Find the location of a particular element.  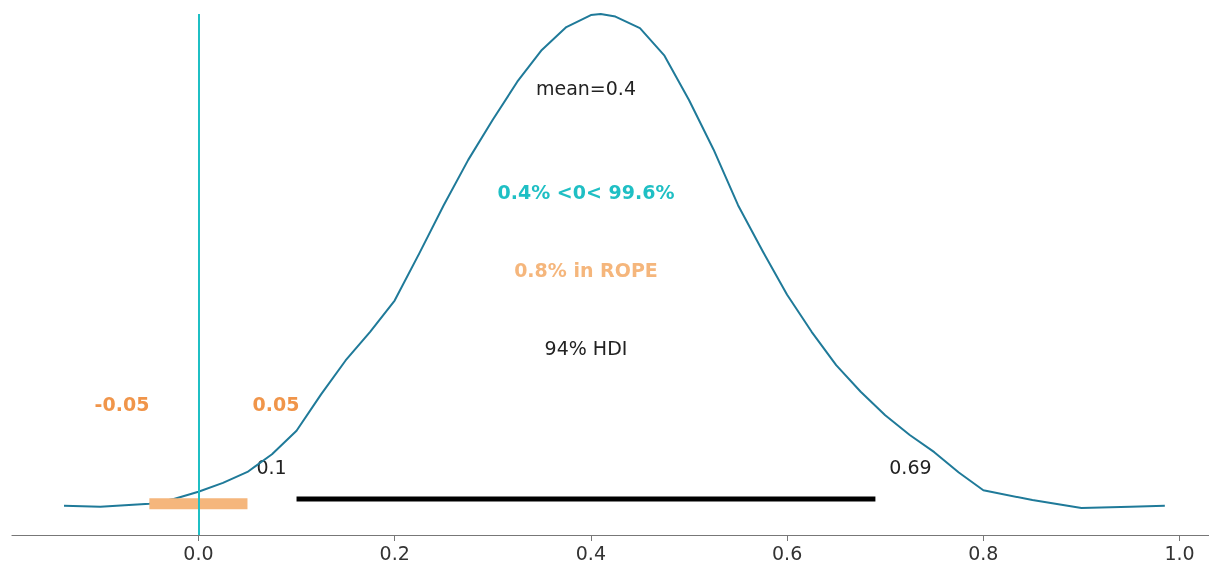

x-tick-label: 0.8 is located at coordinates (983, 552).